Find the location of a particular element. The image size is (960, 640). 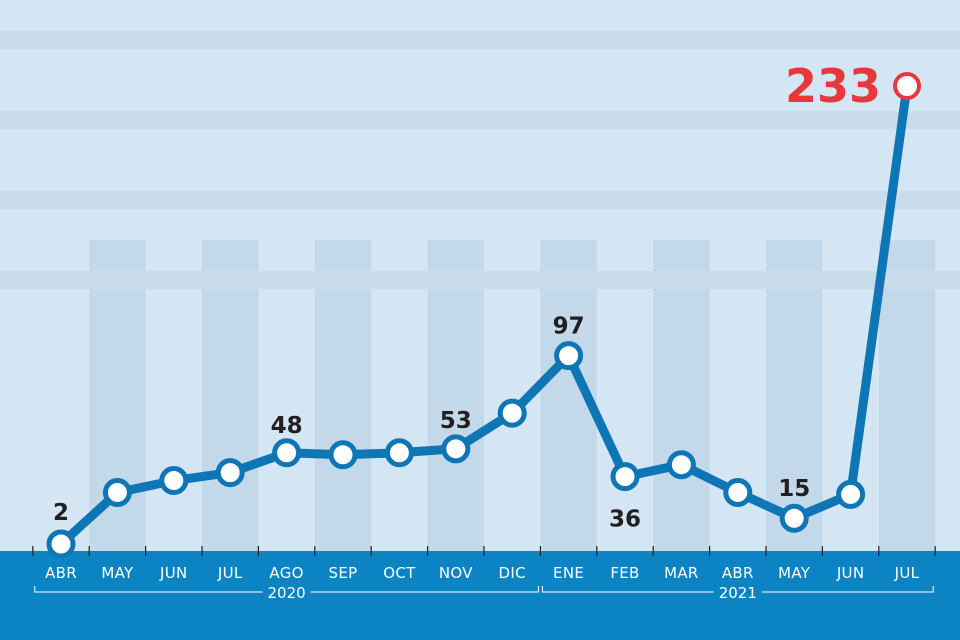

year-brackets: 2020 2021 is located at coordinates (484, 593).